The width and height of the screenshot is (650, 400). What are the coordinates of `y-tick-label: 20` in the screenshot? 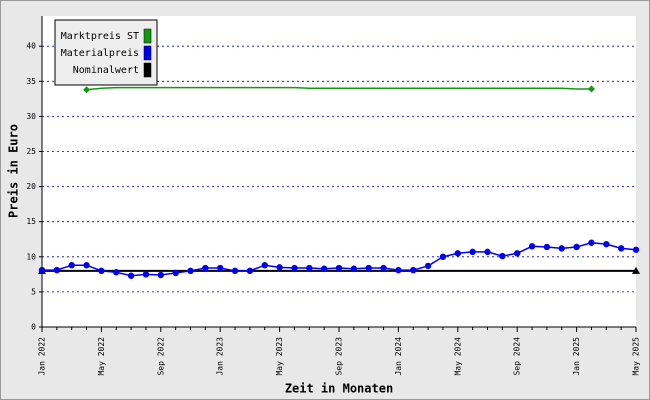 It's located at (31, 186).